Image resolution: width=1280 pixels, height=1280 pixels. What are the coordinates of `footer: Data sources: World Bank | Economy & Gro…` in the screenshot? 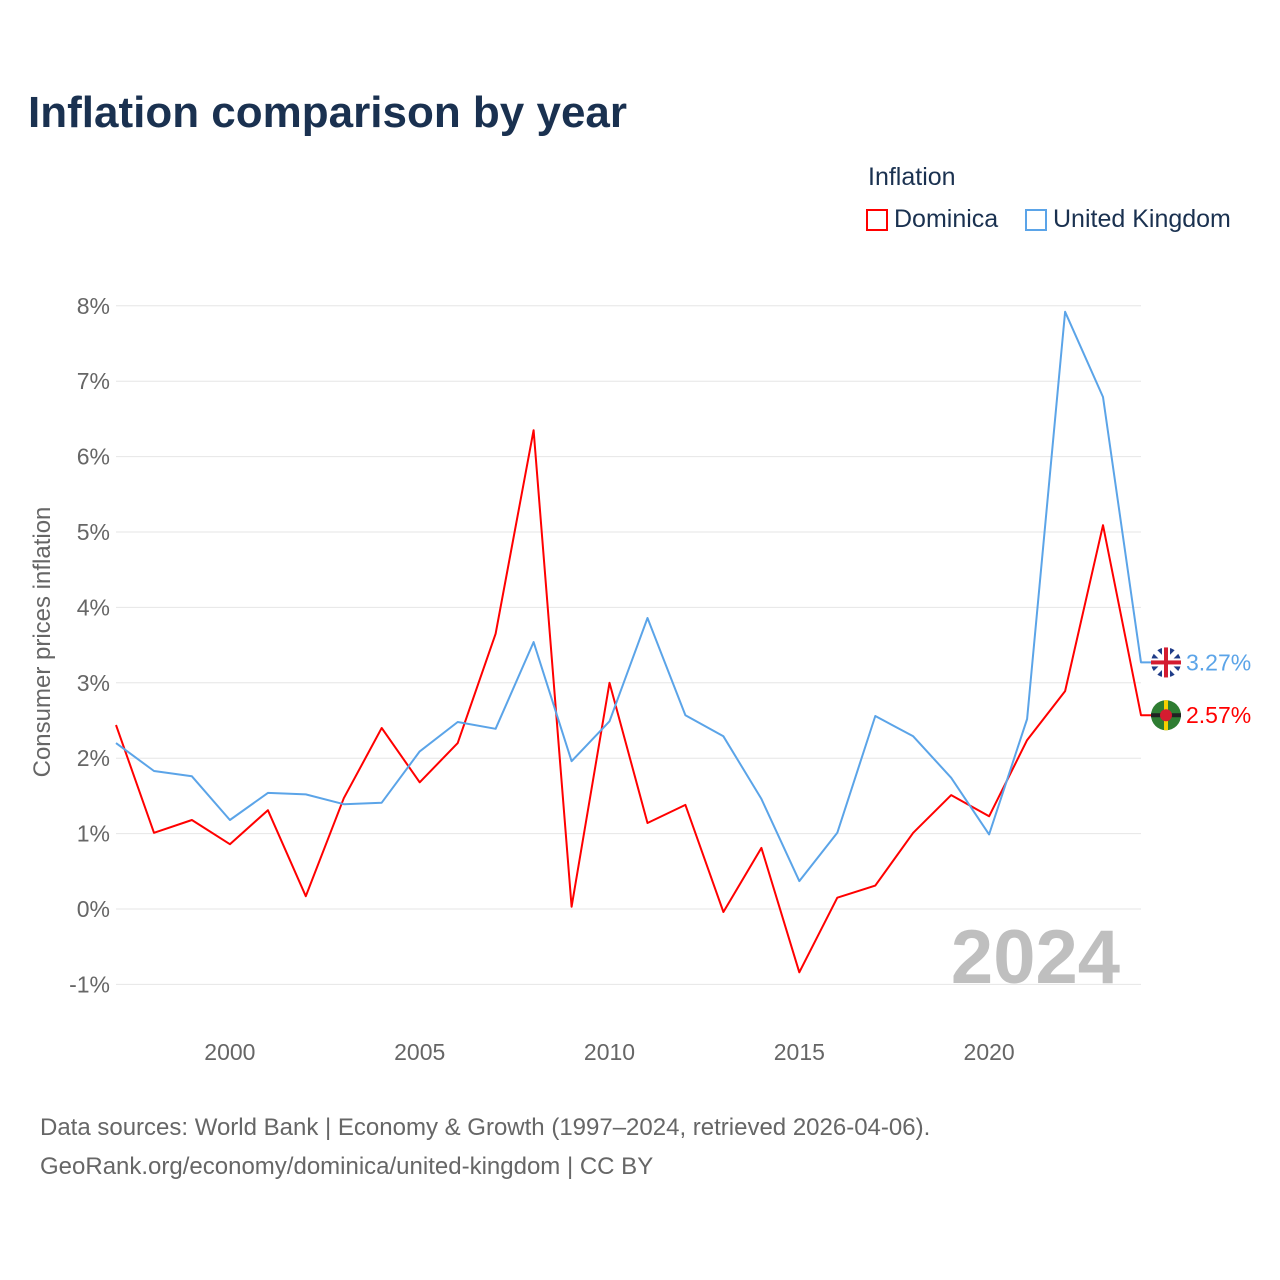 It's located at (485, 1147).